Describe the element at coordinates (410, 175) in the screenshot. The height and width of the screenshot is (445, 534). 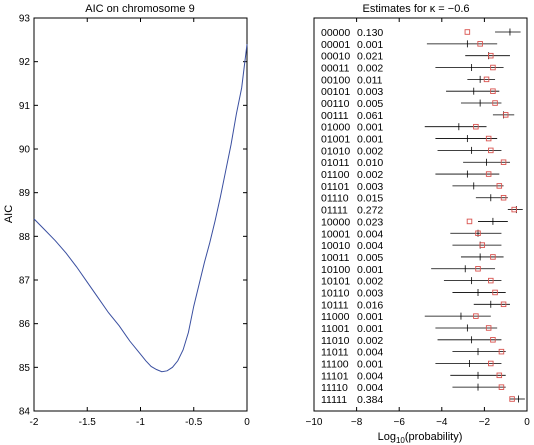
I see `estimate-row: 01100 0.002` at that location.